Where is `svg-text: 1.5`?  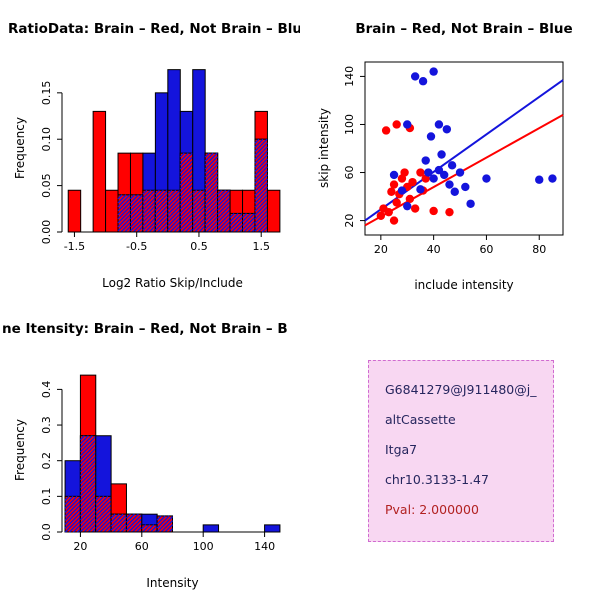 svg-text: 1.5 is located at coordinates (261, 246).